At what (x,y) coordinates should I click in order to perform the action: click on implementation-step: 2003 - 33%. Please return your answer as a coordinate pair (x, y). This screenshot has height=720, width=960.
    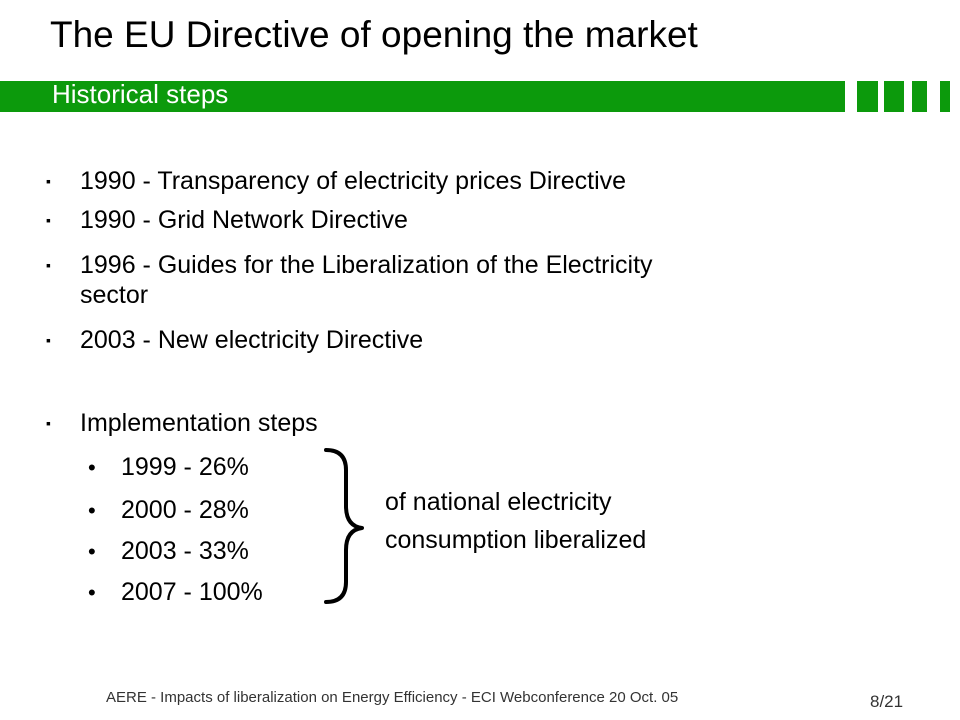
    Looking at the image, I should click on (185, 551).